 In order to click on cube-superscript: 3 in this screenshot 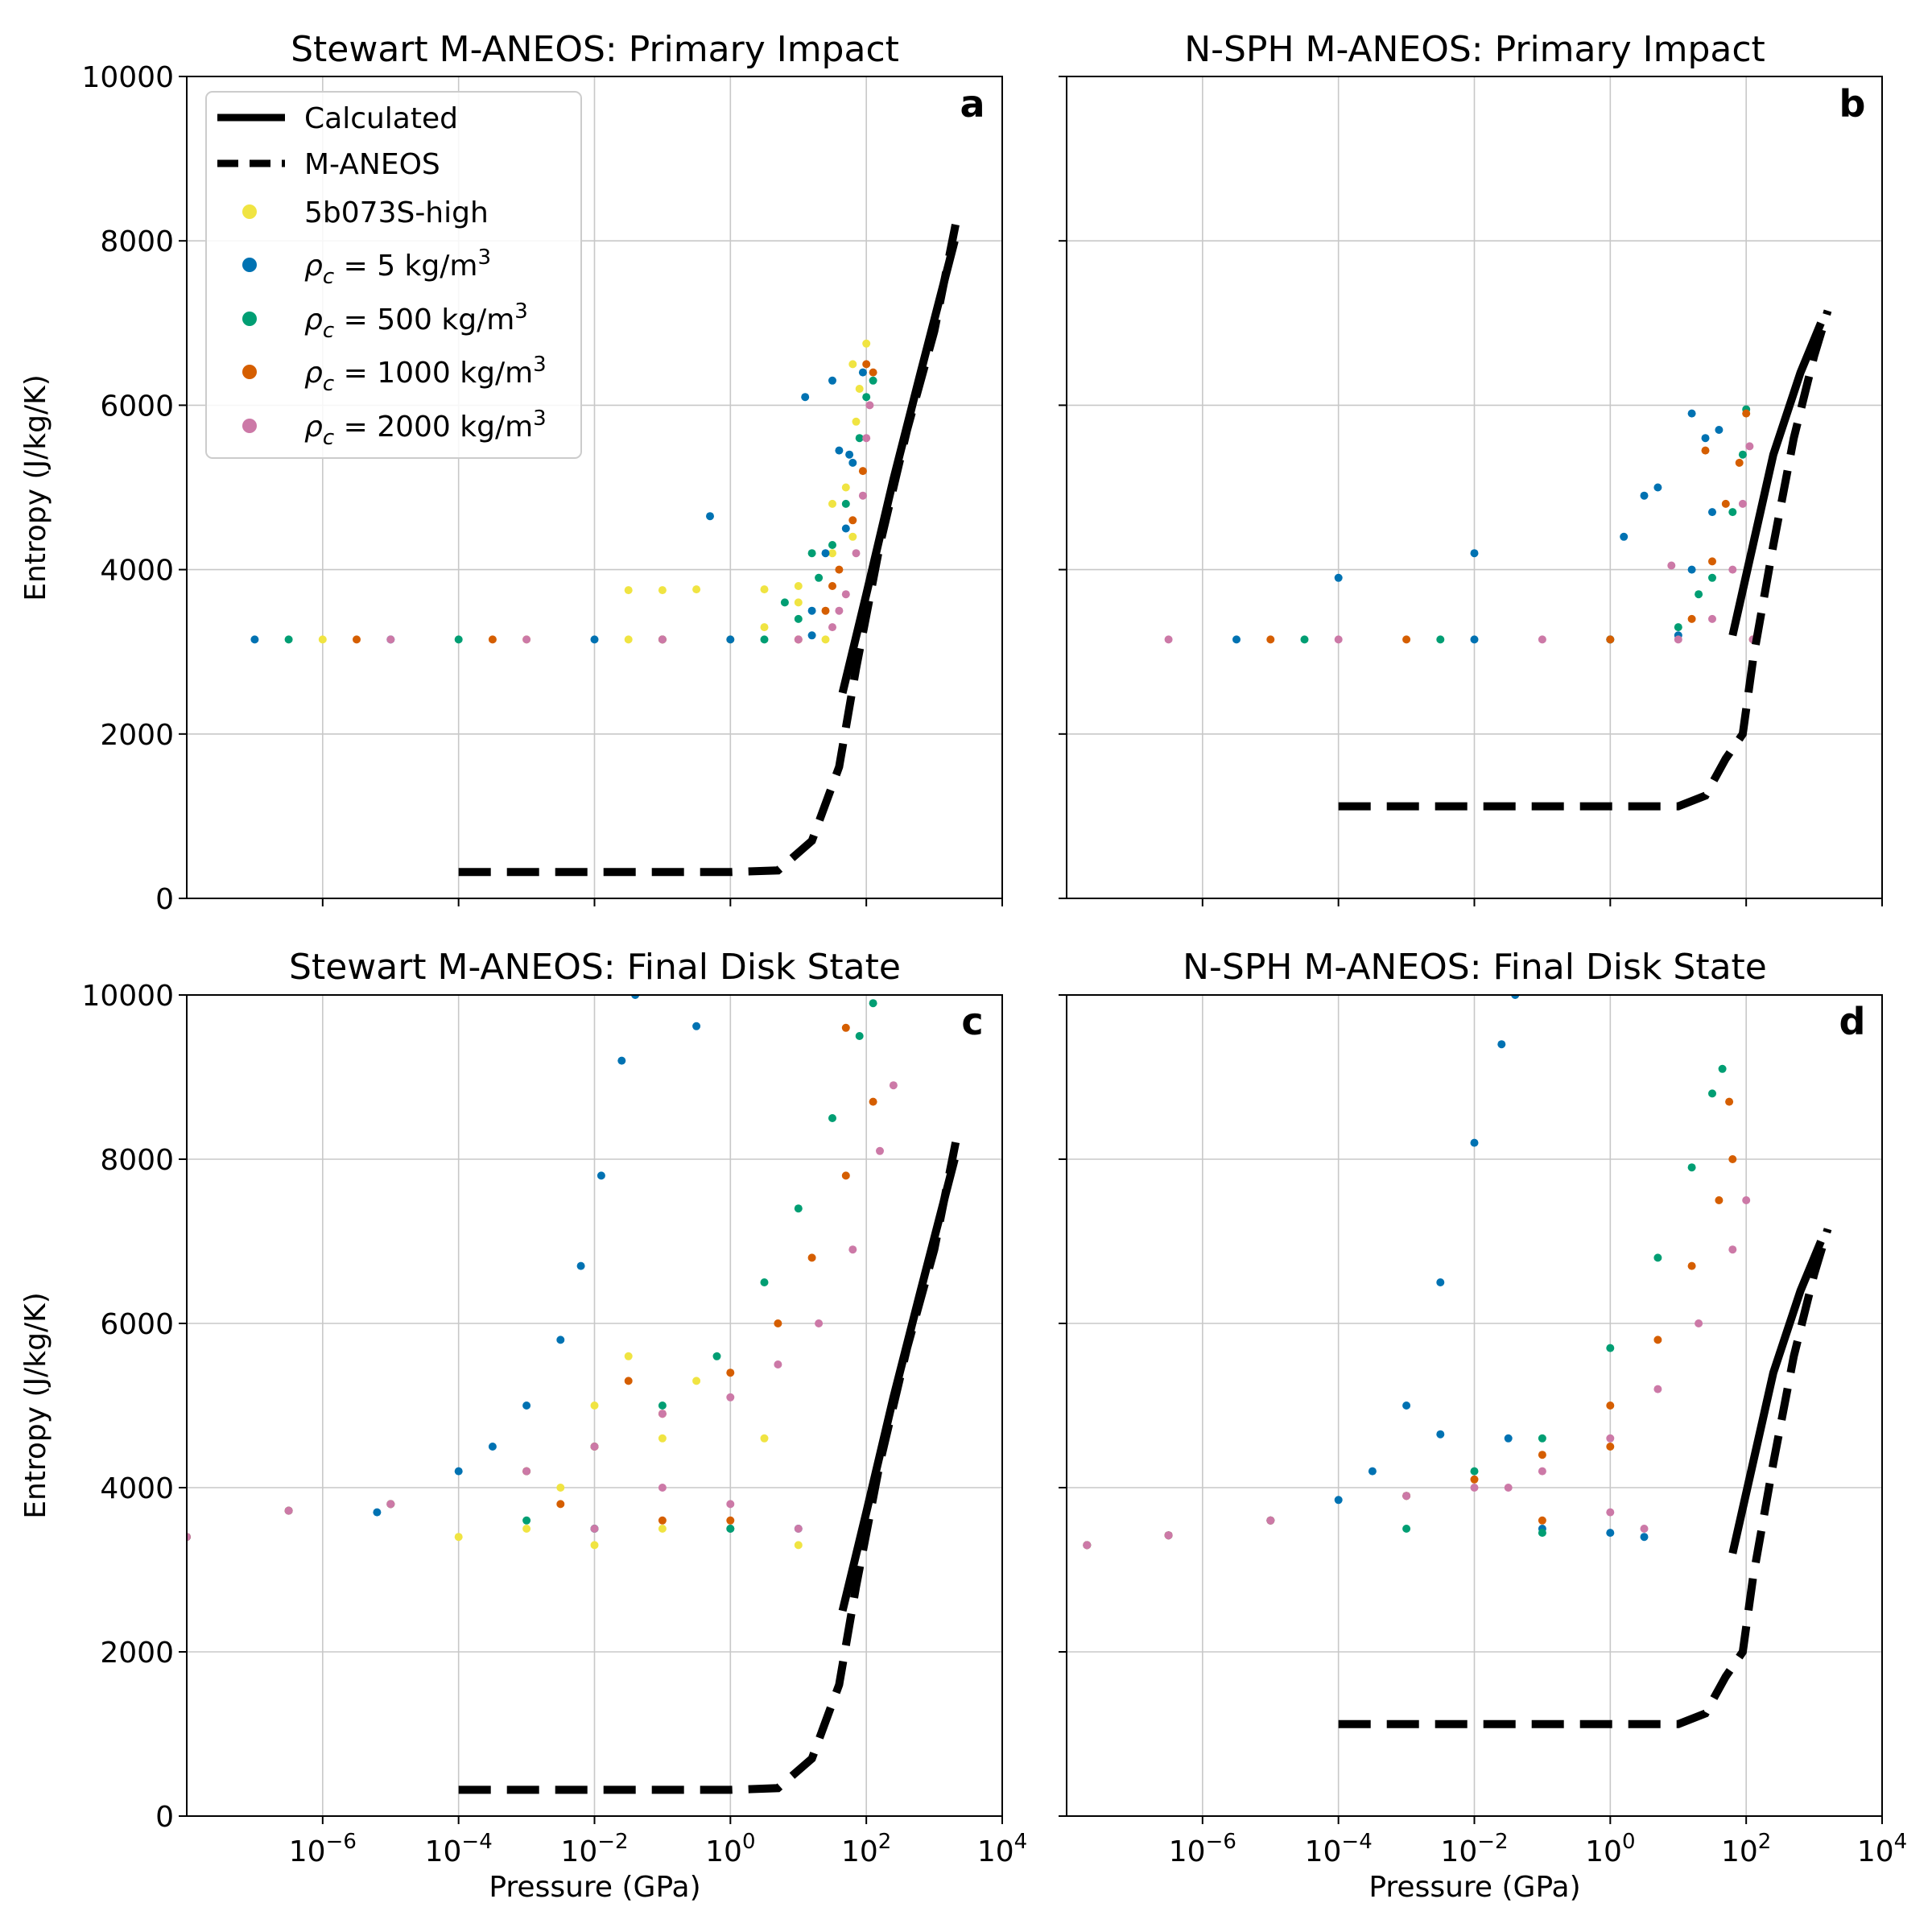, I will do `click(540, 365)`.